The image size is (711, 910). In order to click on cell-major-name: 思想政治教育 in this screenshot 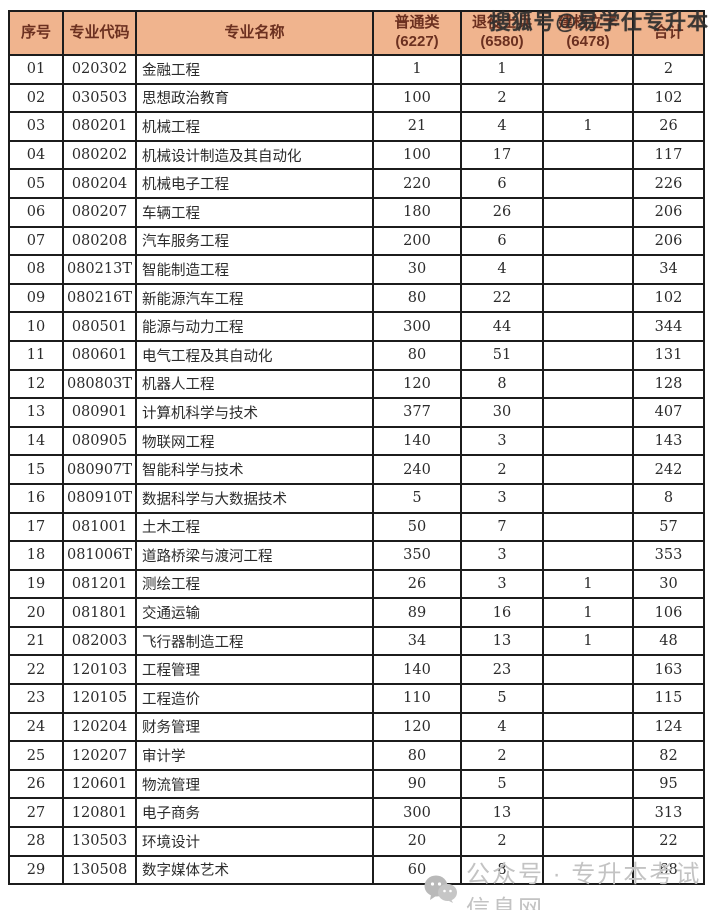, I will do `click(254, 98)`.